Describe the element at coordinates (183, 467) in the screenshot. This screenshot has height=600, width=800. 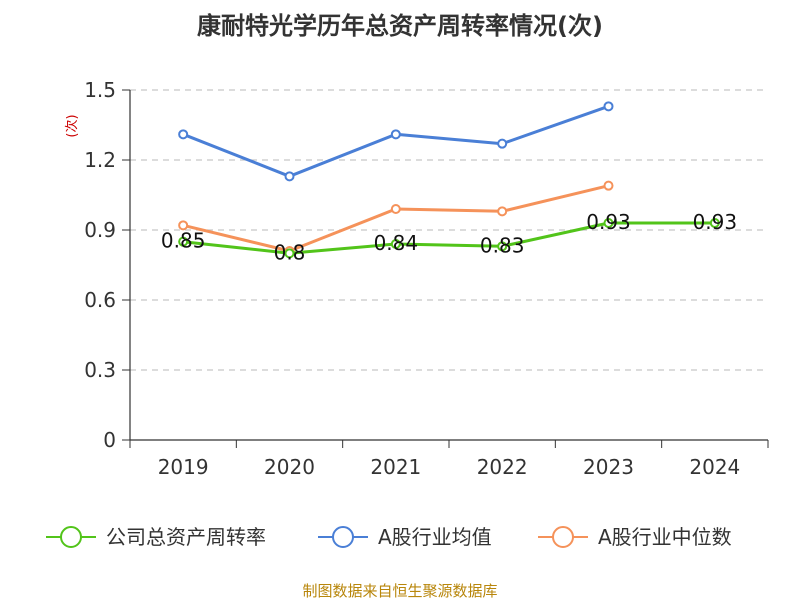
I see `x-tick-label: 2019` at that location.